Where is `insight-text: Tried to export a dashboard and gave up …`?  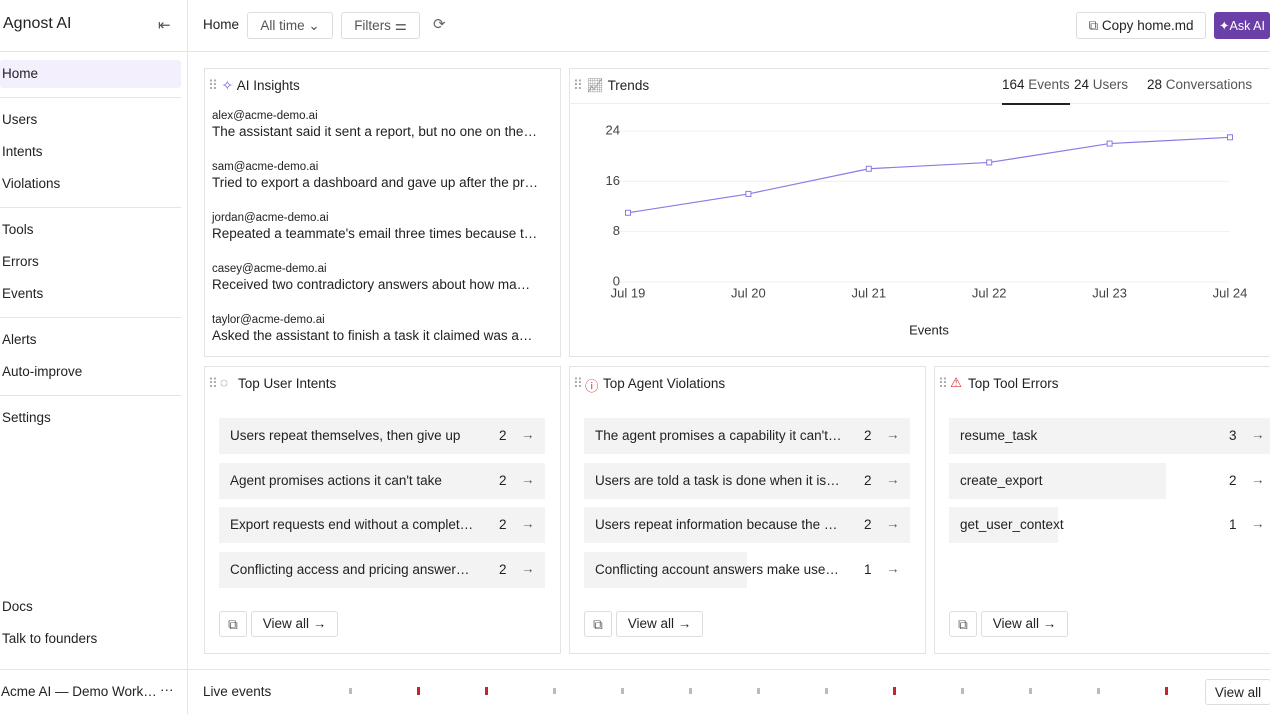 insight-text: Tried to export a dashboard and gave up … is located at coordinates (375, 182).